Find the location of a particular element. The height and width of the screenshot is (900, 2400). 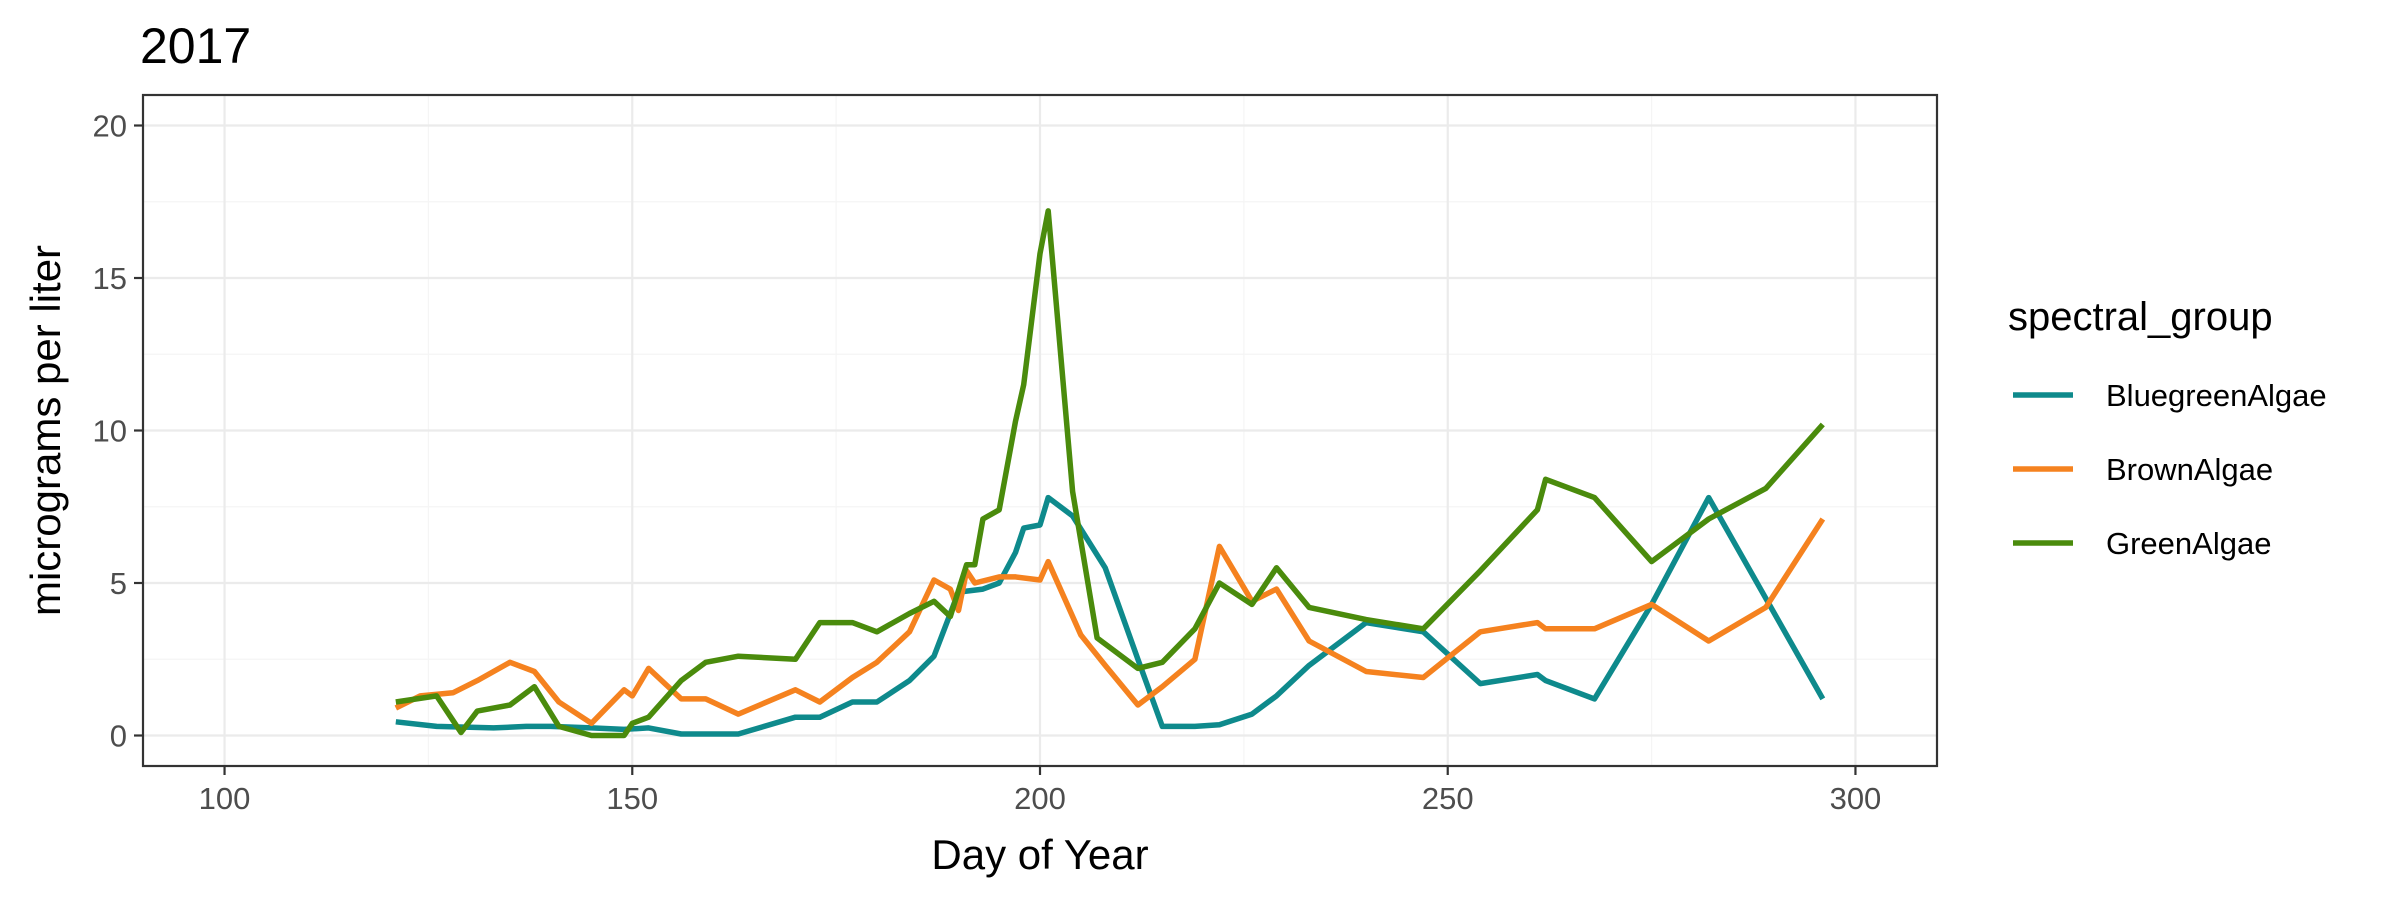

legend-title: spectral_group is located at coordinates (2140, 317).